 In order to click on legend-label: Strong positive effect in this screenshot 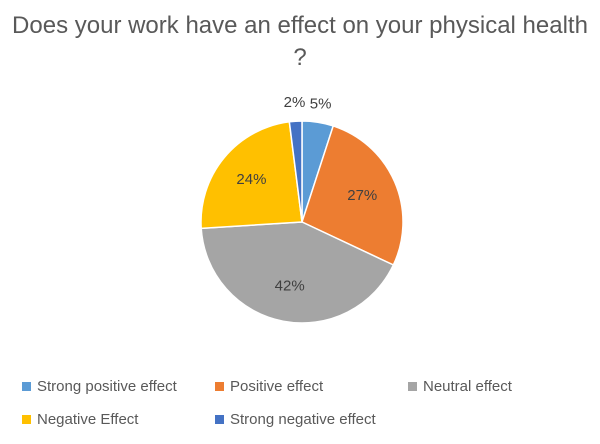, I will do `click(107, 386)`.